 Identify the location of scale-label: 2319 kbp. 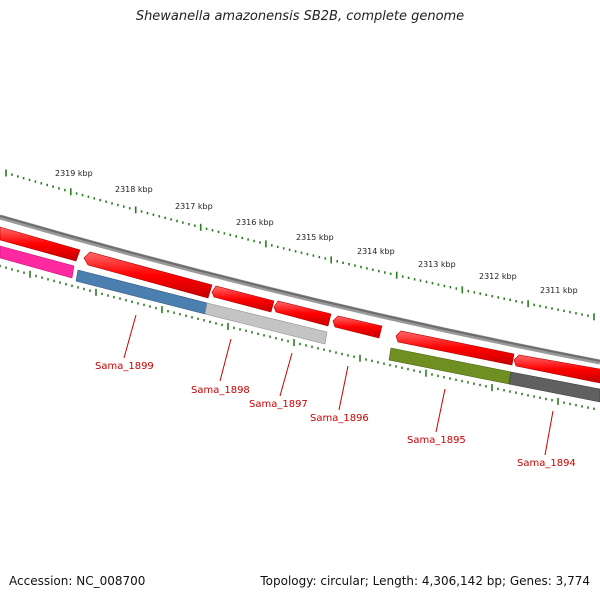
(74, 173).